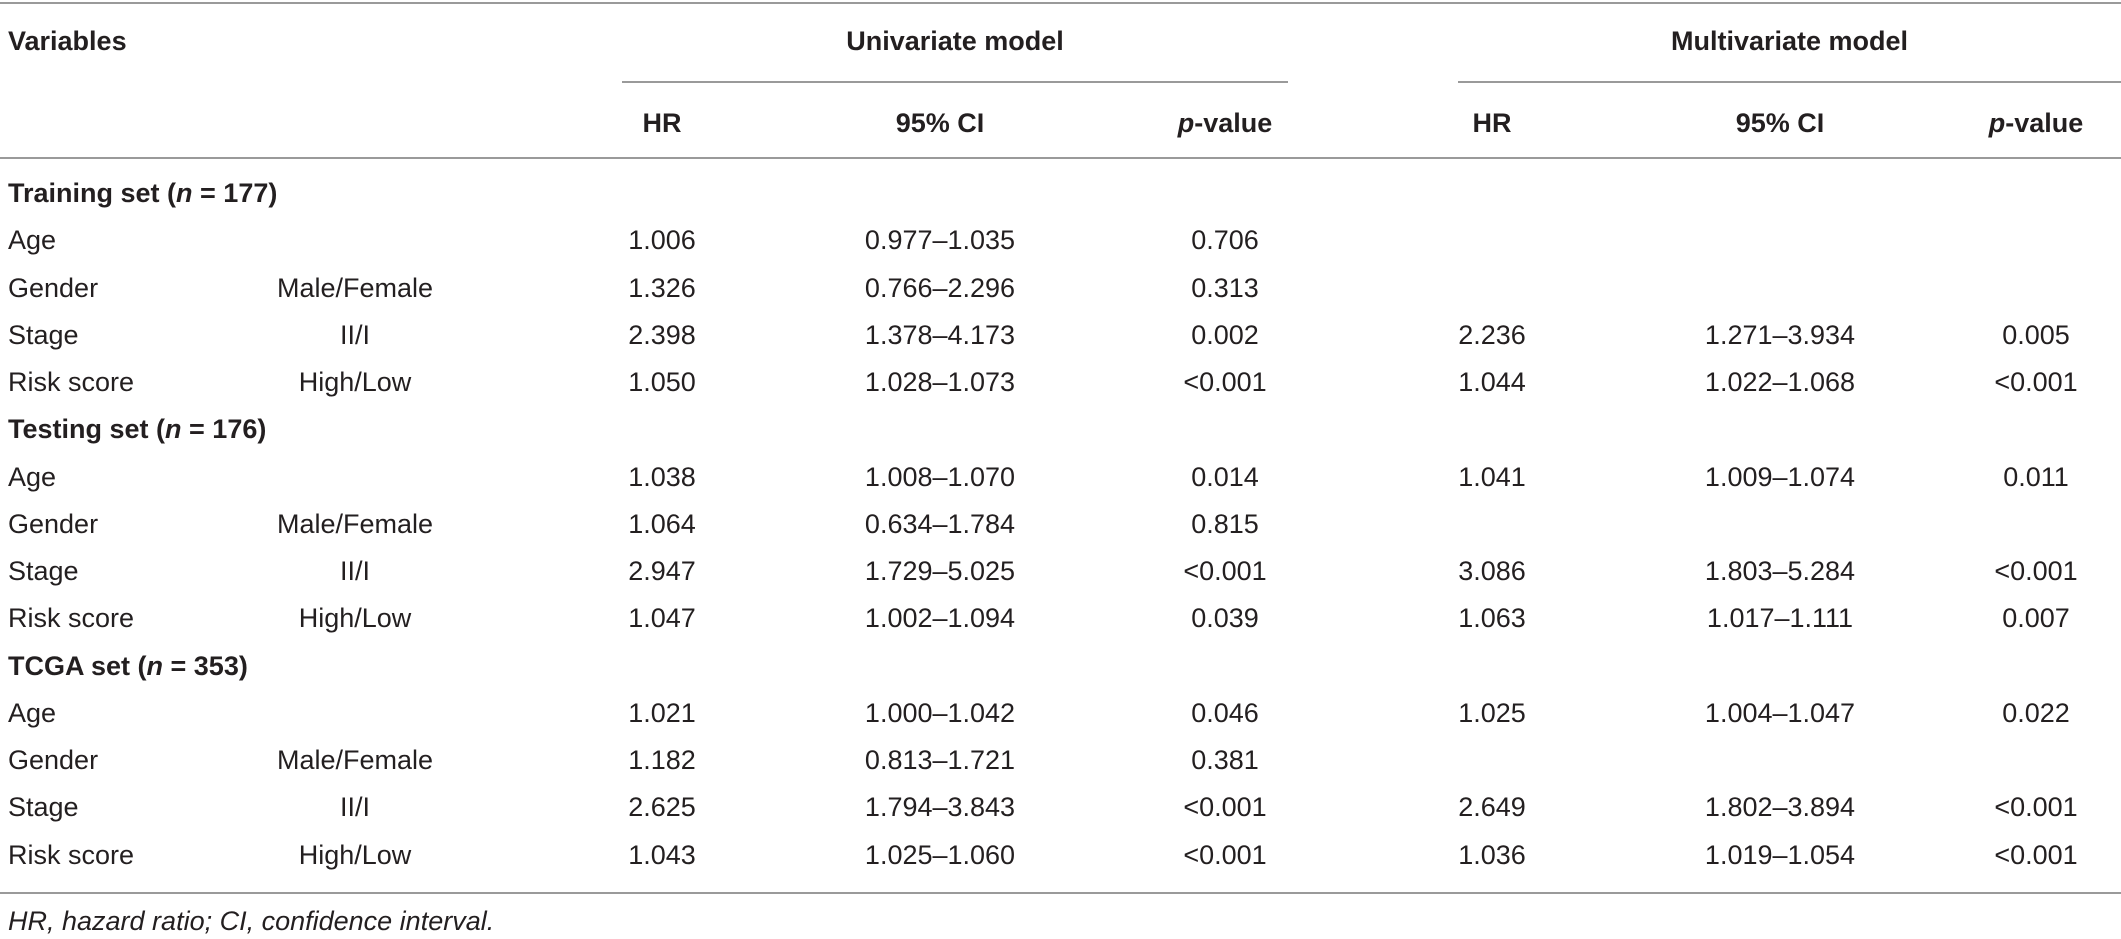 Image resolution: width=2121 pixels, height=939 pixels. What do you see at coordinates (1492, 334) in the screenshot?
I see `table-cell-m-hr: 2.236` at bounding box center [1492, 334].